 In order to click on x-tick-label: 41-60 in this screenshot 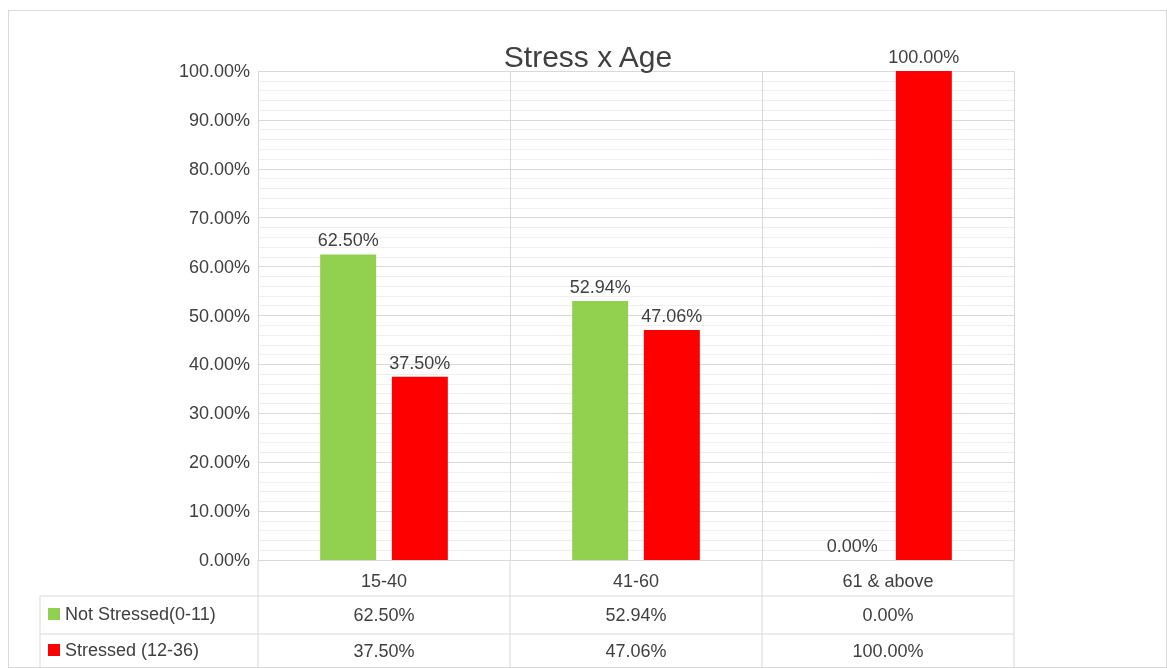, I will do `click(636, 581)`.